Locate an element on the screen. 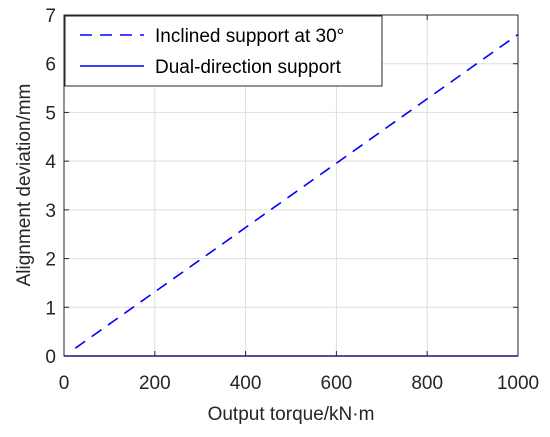  y-tick-label: 0 is located at coordinates (50, 357).